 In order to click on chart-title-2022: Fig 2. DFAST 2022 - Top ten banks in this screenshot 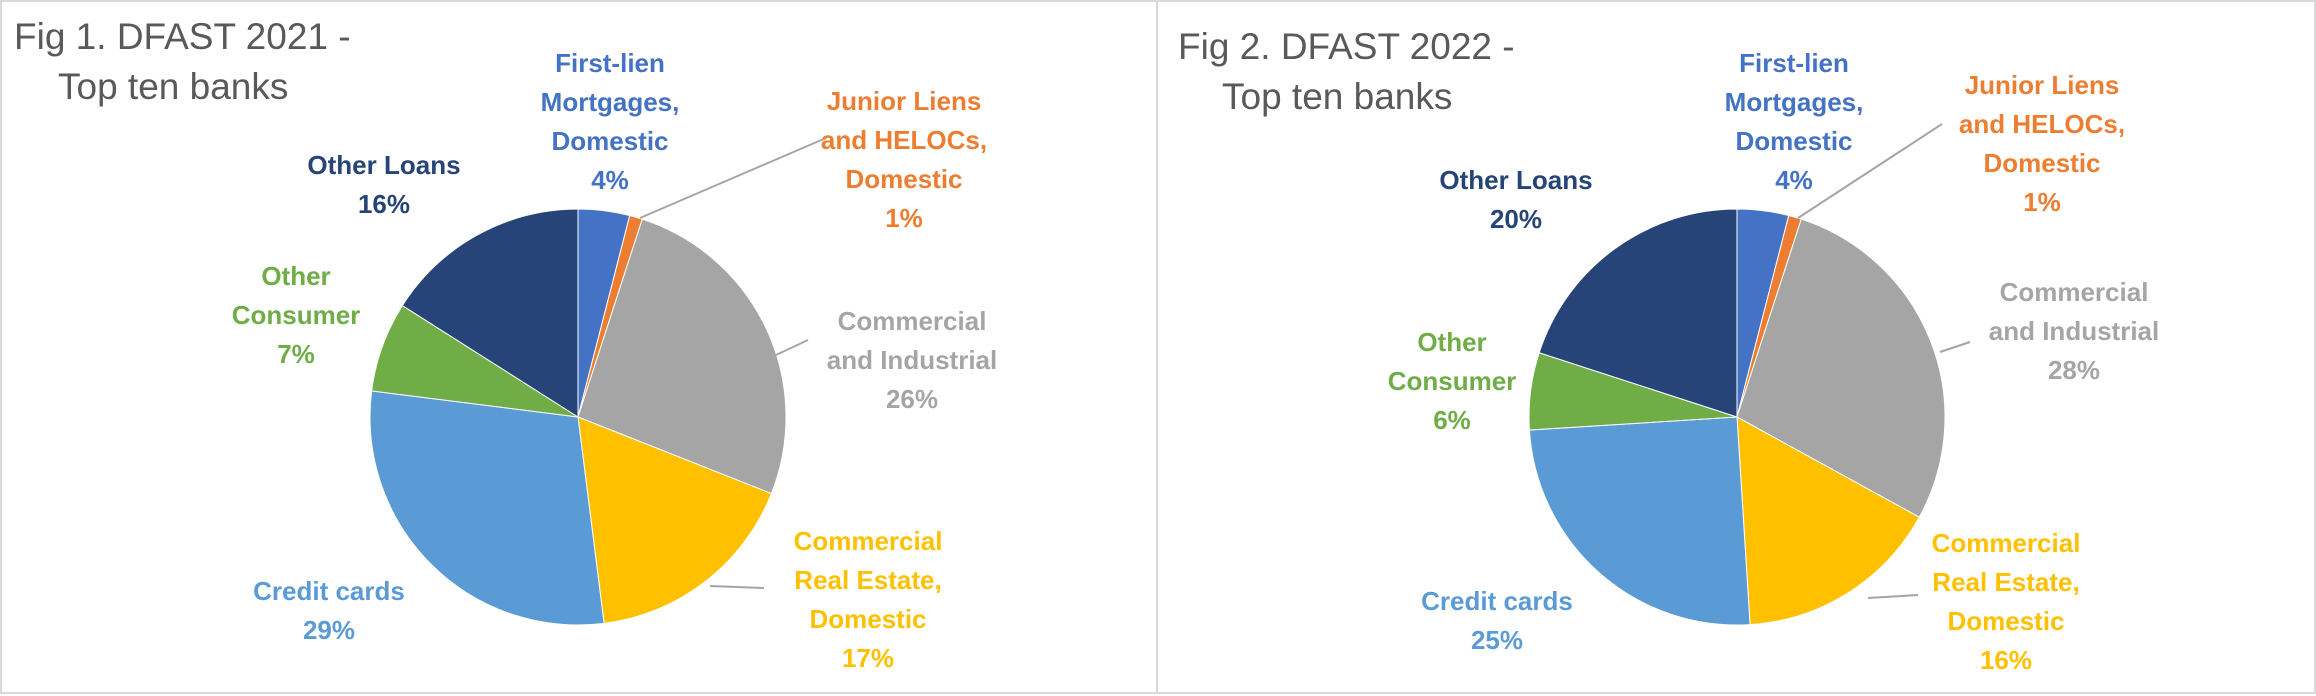, I will do `click(1346, 72)`.